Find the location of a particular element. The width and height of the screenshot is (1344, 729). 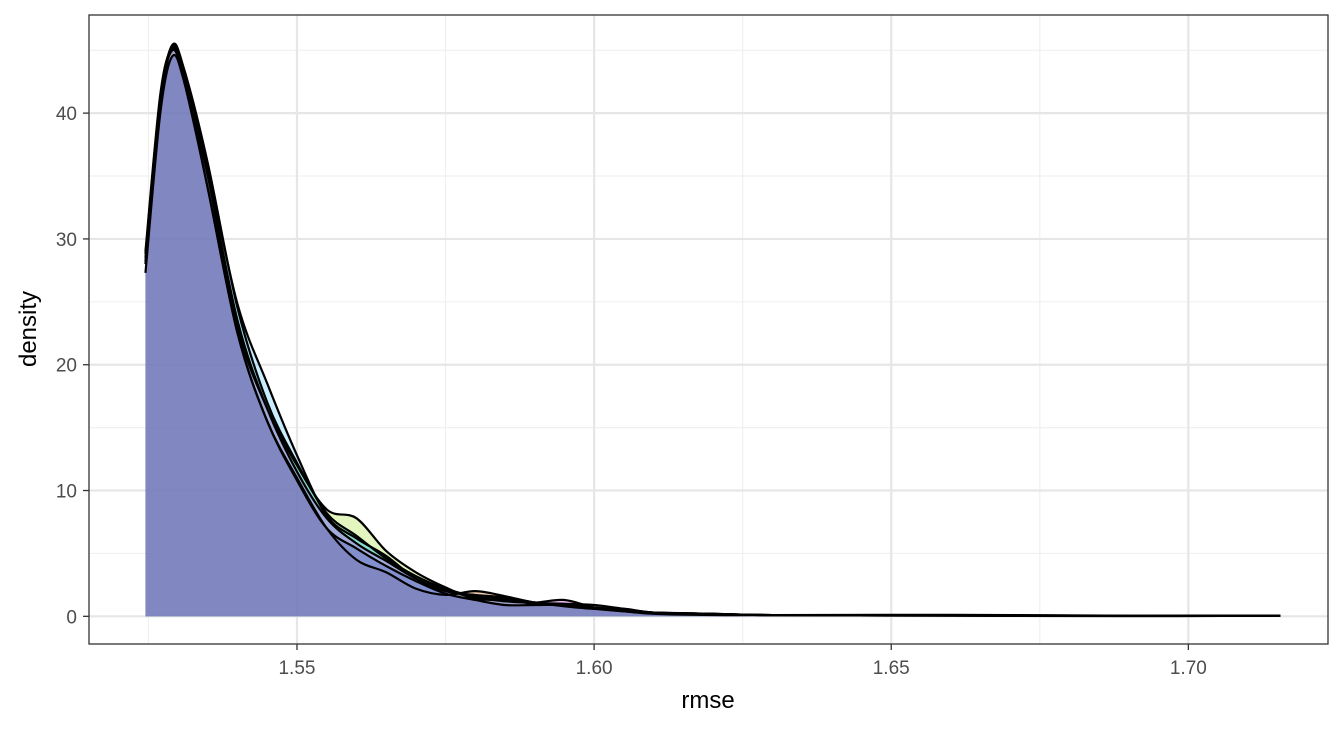

x-axis-title: rmse is located at coordinates (707, 700).